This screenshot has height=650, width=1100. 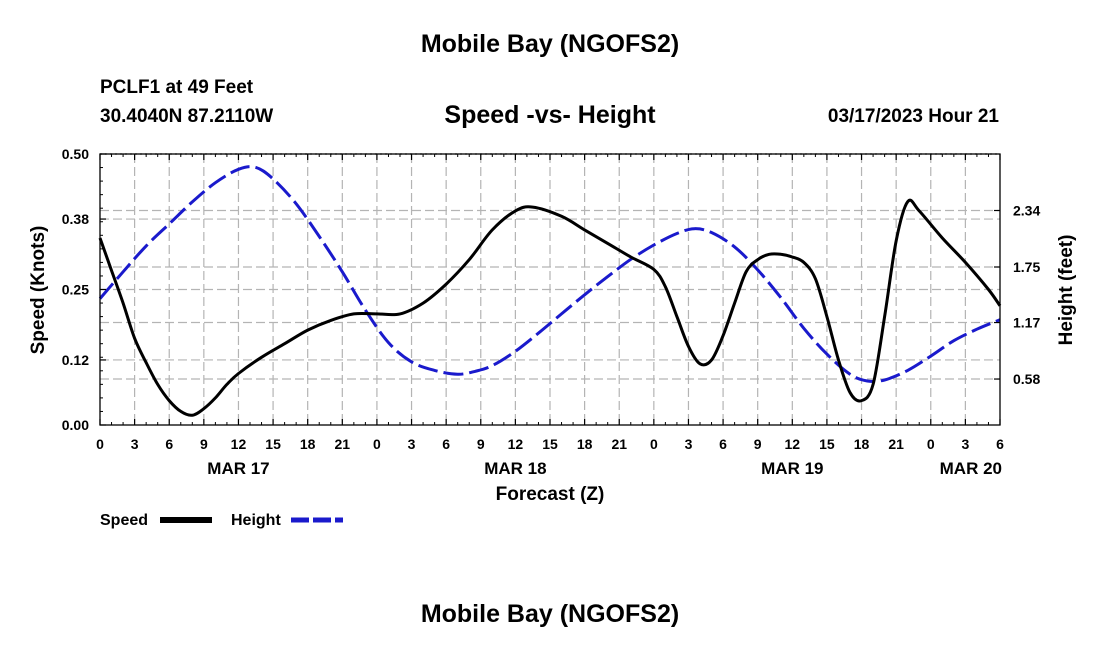 What do you see at coordinates (1026, 267) in the screenshot?
I see `y2-tick-label: 1.75` at bounding box center [1026, 267].